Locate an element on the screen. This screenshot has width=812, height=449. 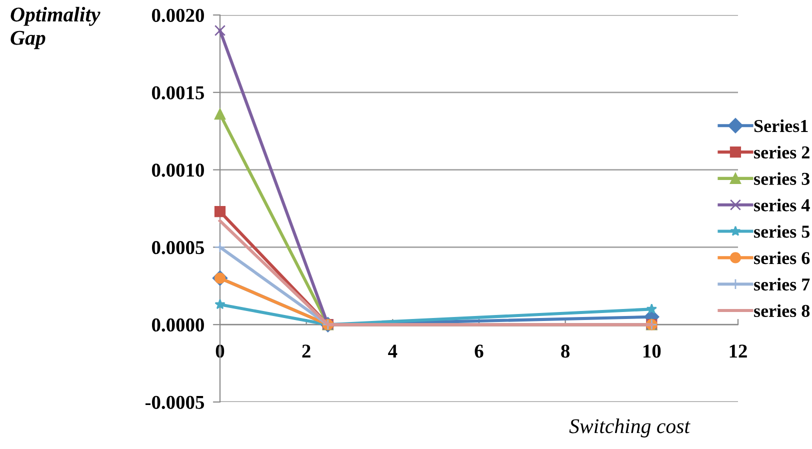
legend-label: series 6 is located at coordinates (782, 257).